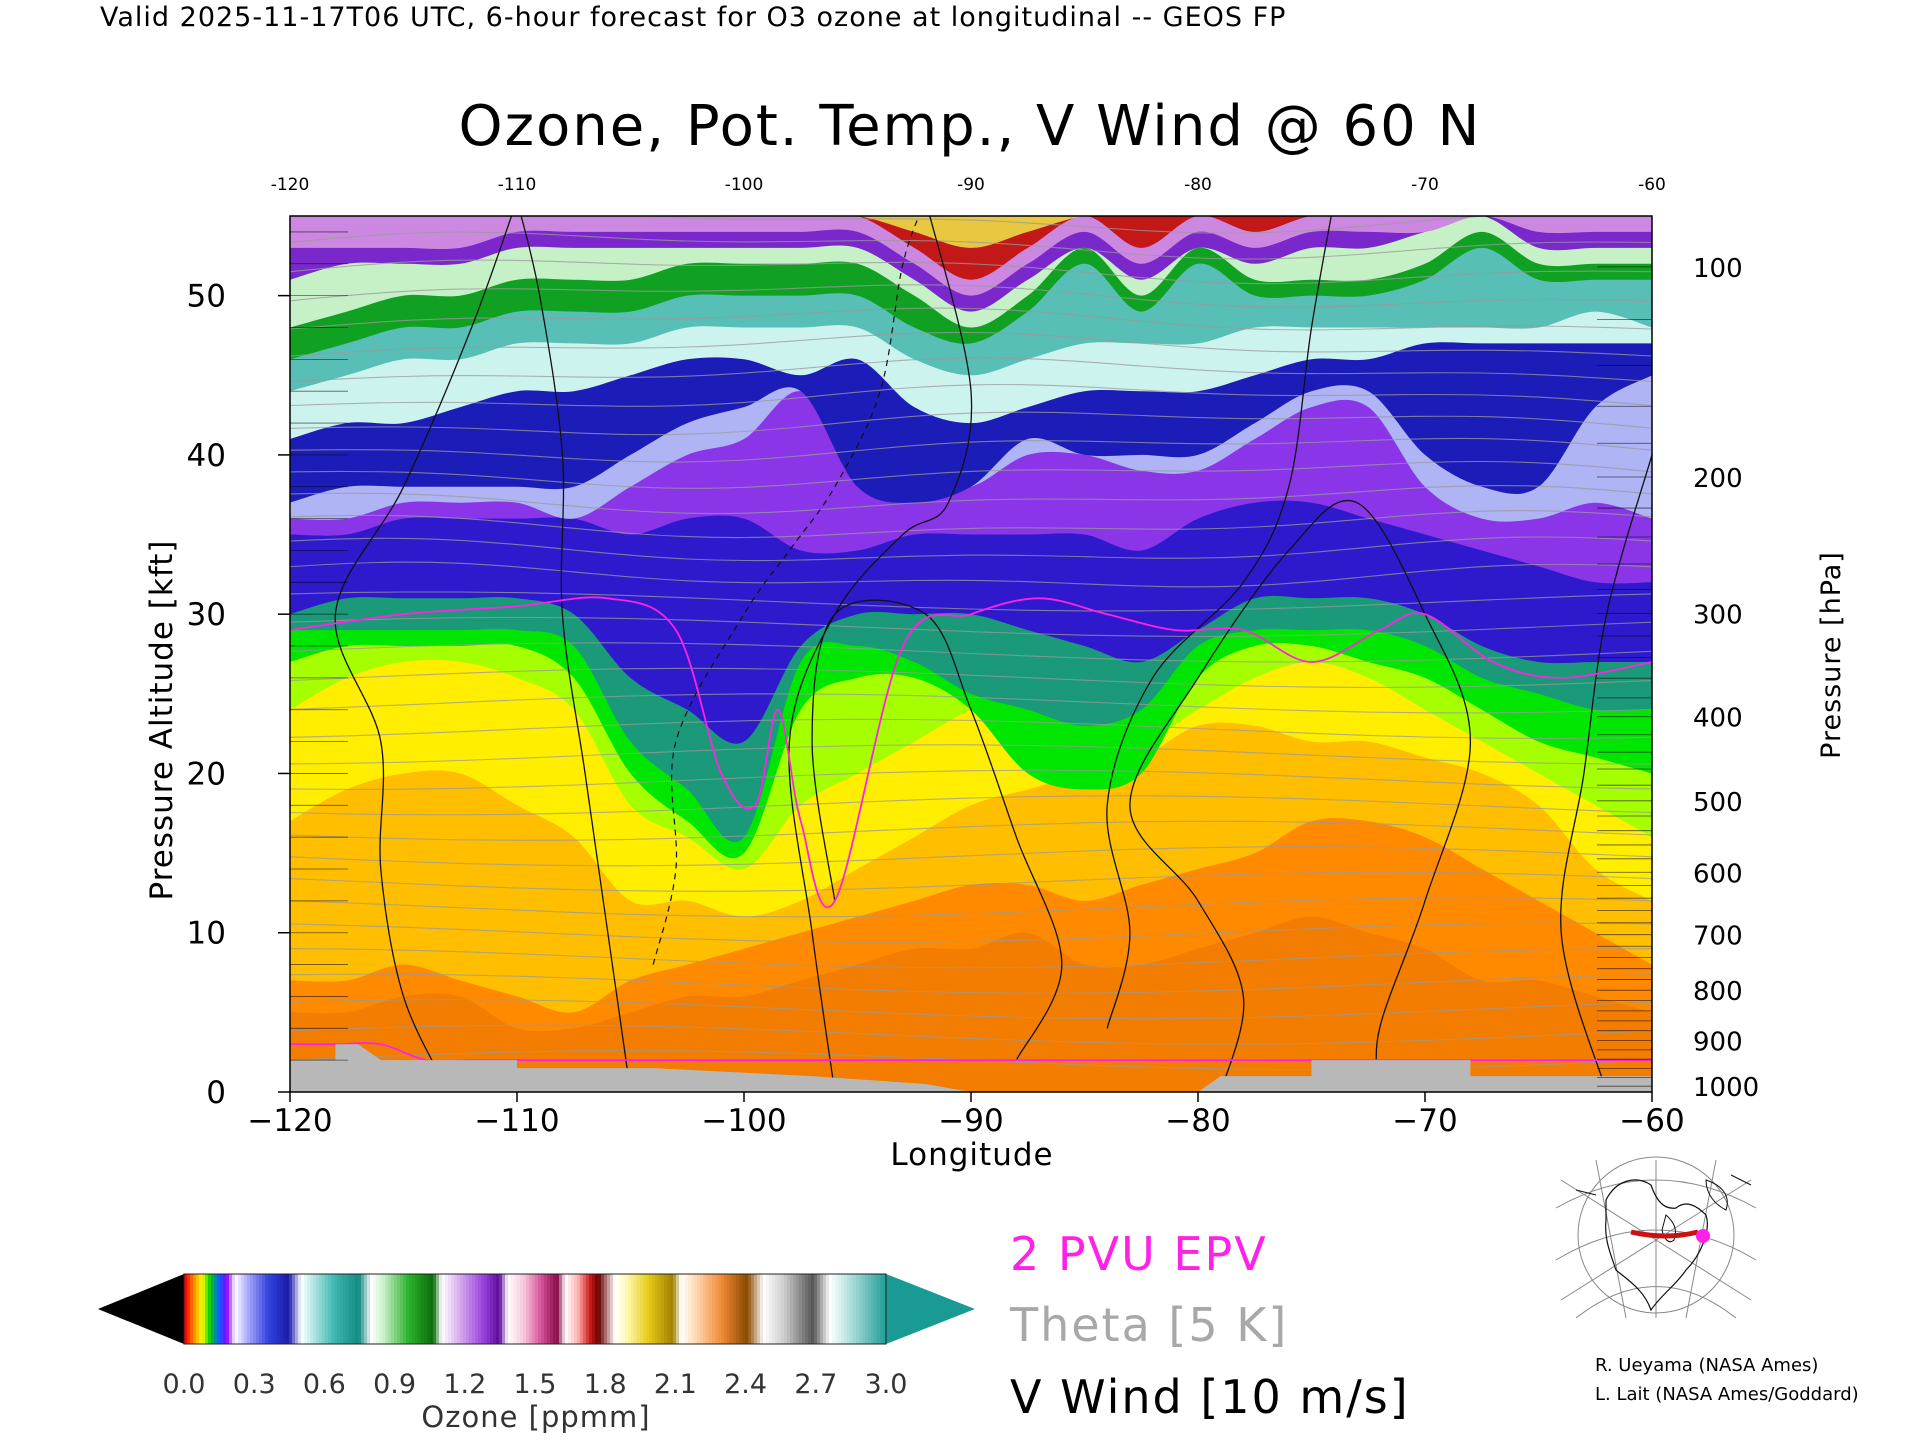 This screenshot has height=1440, width=1920. Describe the element at coordinates (1726, 1088) in the screenshot. I see `pressure-tick-label: 1000` at that location.